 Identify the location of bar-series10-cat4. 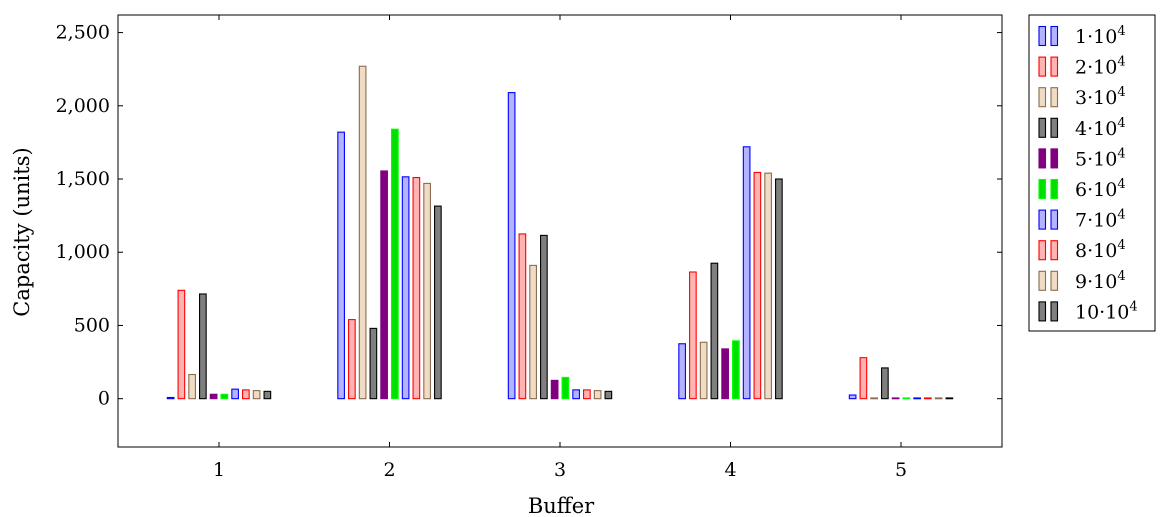
(779, 289).